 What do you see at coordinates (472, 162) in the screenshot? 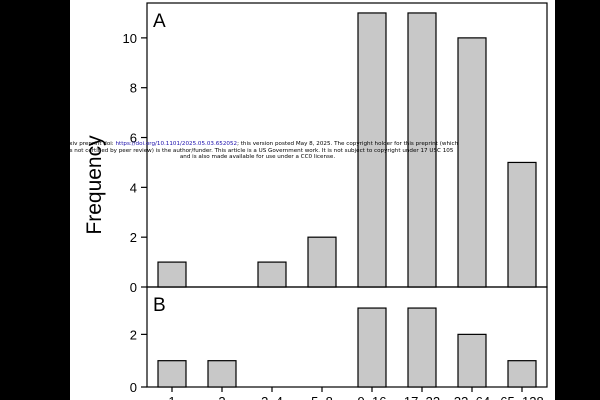
I see `bar-A-33–64` at bounding box center [472, 162].